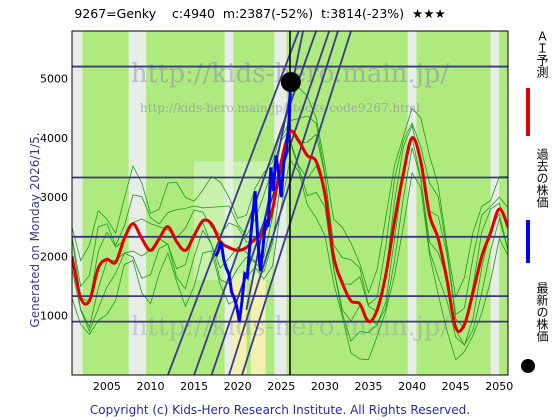 The image size is (560, 420). What do you see at coordinates (115, 13) in the screenshot?
I see `stock-code-name: 9267=Genky` at bounding box center [115, 13].